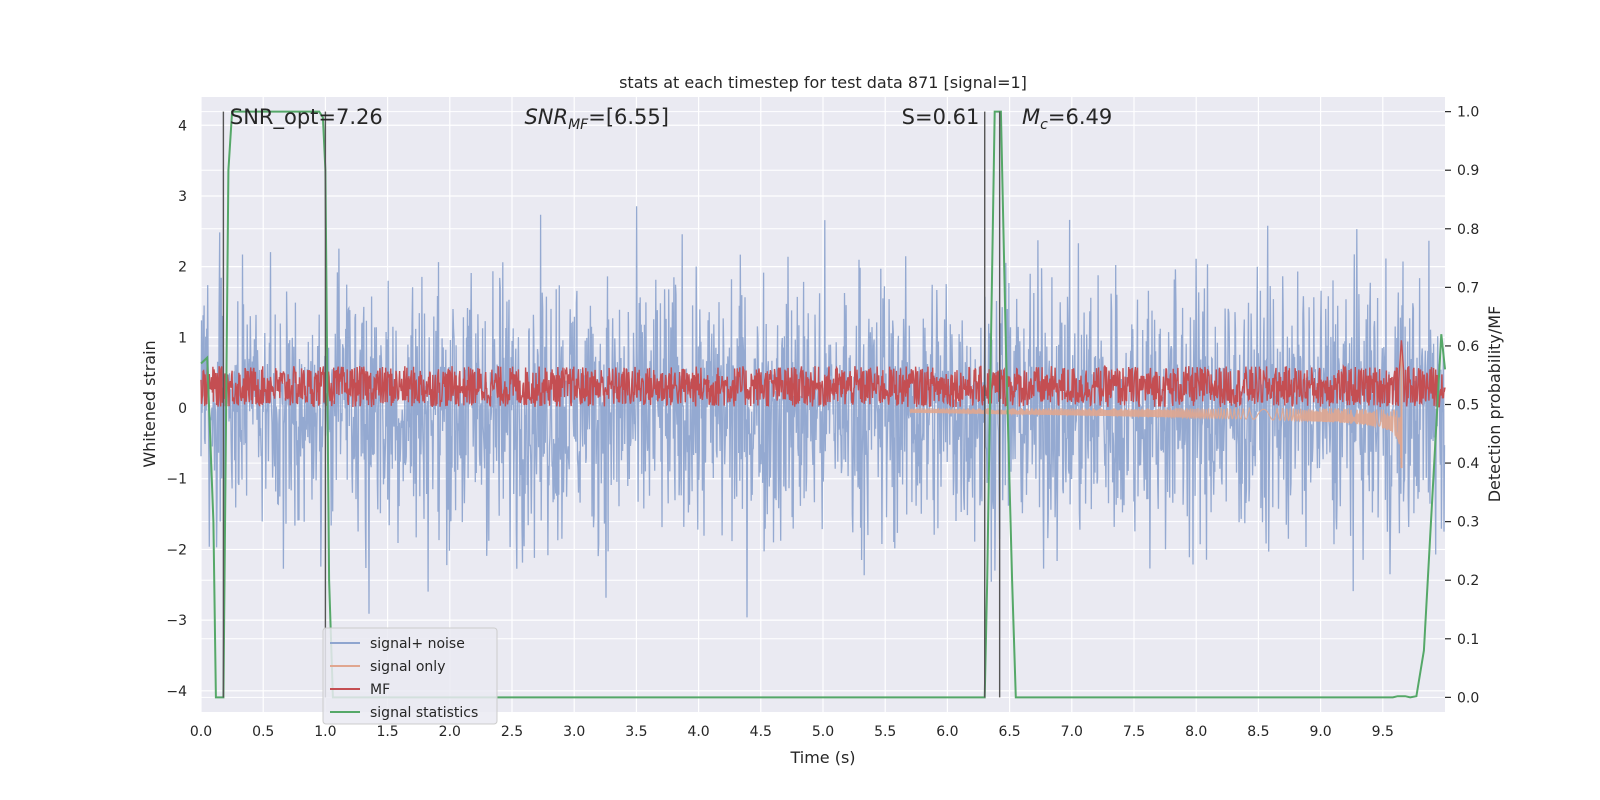  What do you see at coordinates (176, 621) in the screenshot?
I see `y-tick-label: −3` at bounding box center [176, 621].